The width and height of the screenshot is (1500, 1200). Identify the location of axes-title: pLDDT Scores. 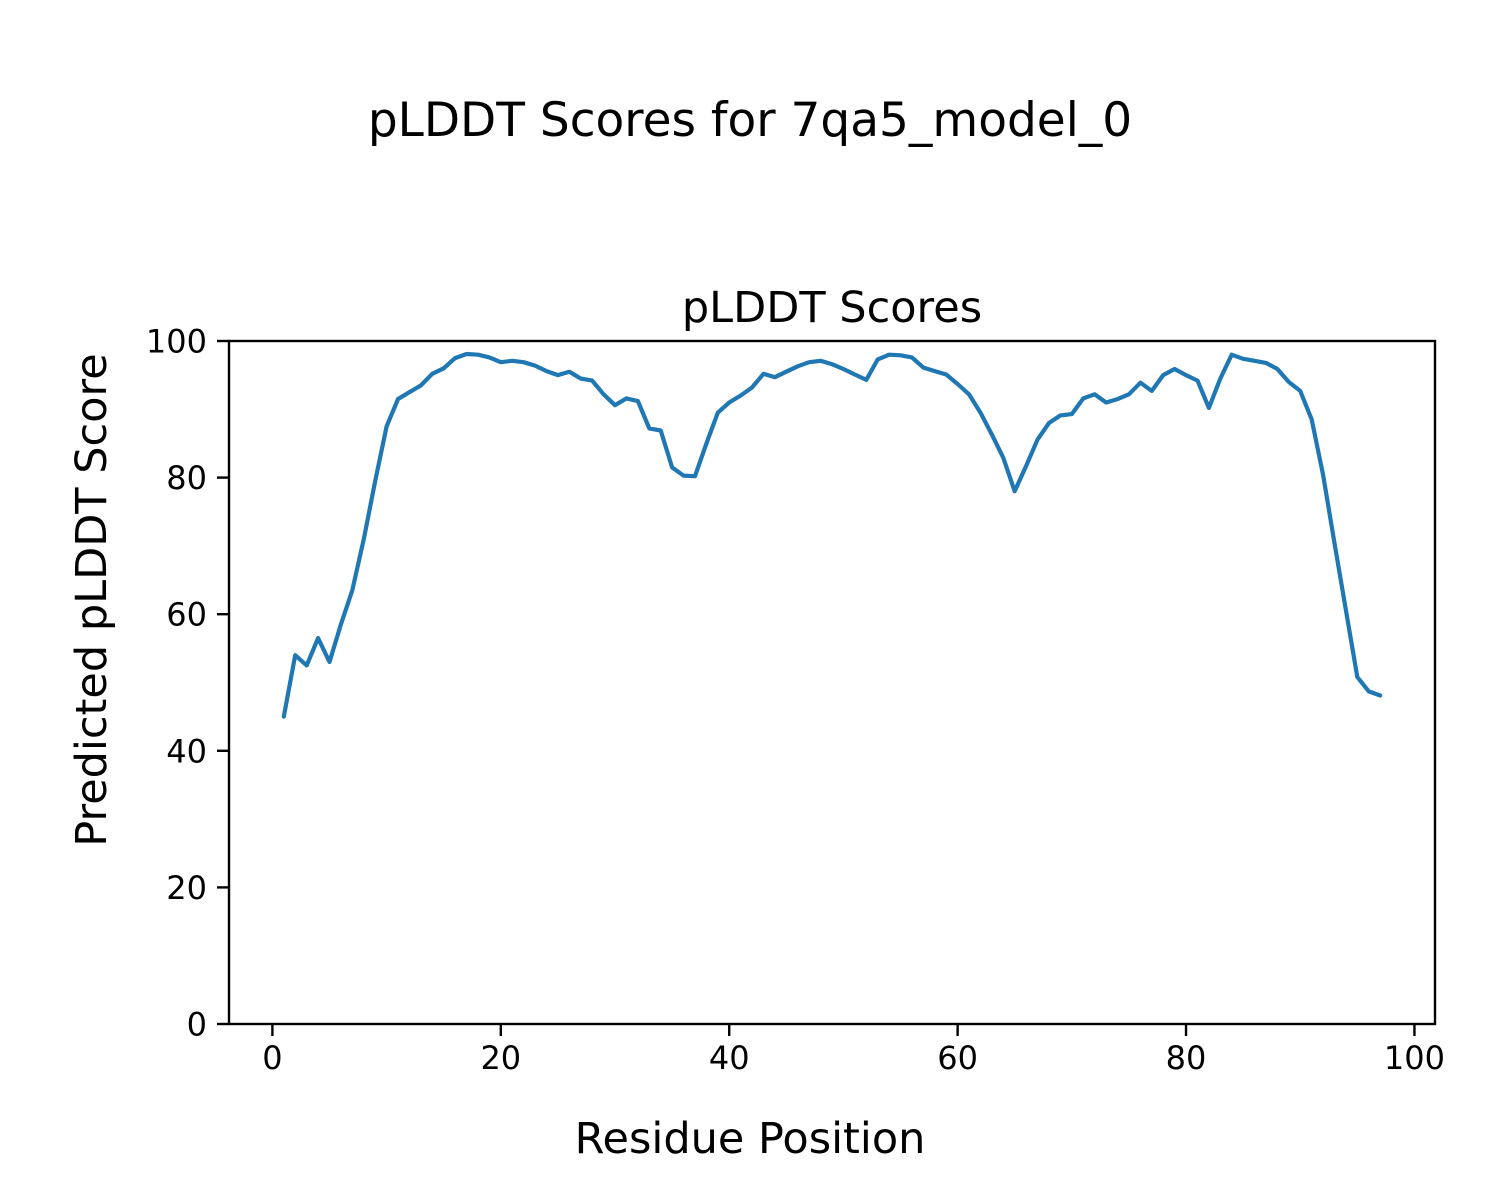
(832, 308).